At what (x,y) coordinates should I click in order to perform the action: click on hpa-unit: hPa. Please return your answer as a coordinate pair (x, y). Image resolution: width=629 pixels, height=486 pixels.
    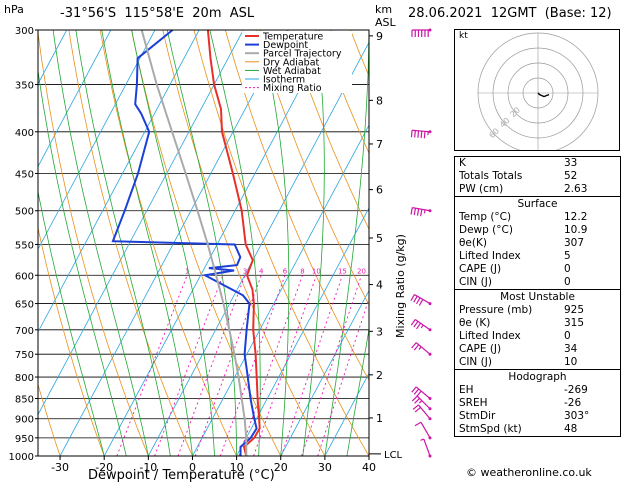
    Looking at the image, I should click on (14, 9).